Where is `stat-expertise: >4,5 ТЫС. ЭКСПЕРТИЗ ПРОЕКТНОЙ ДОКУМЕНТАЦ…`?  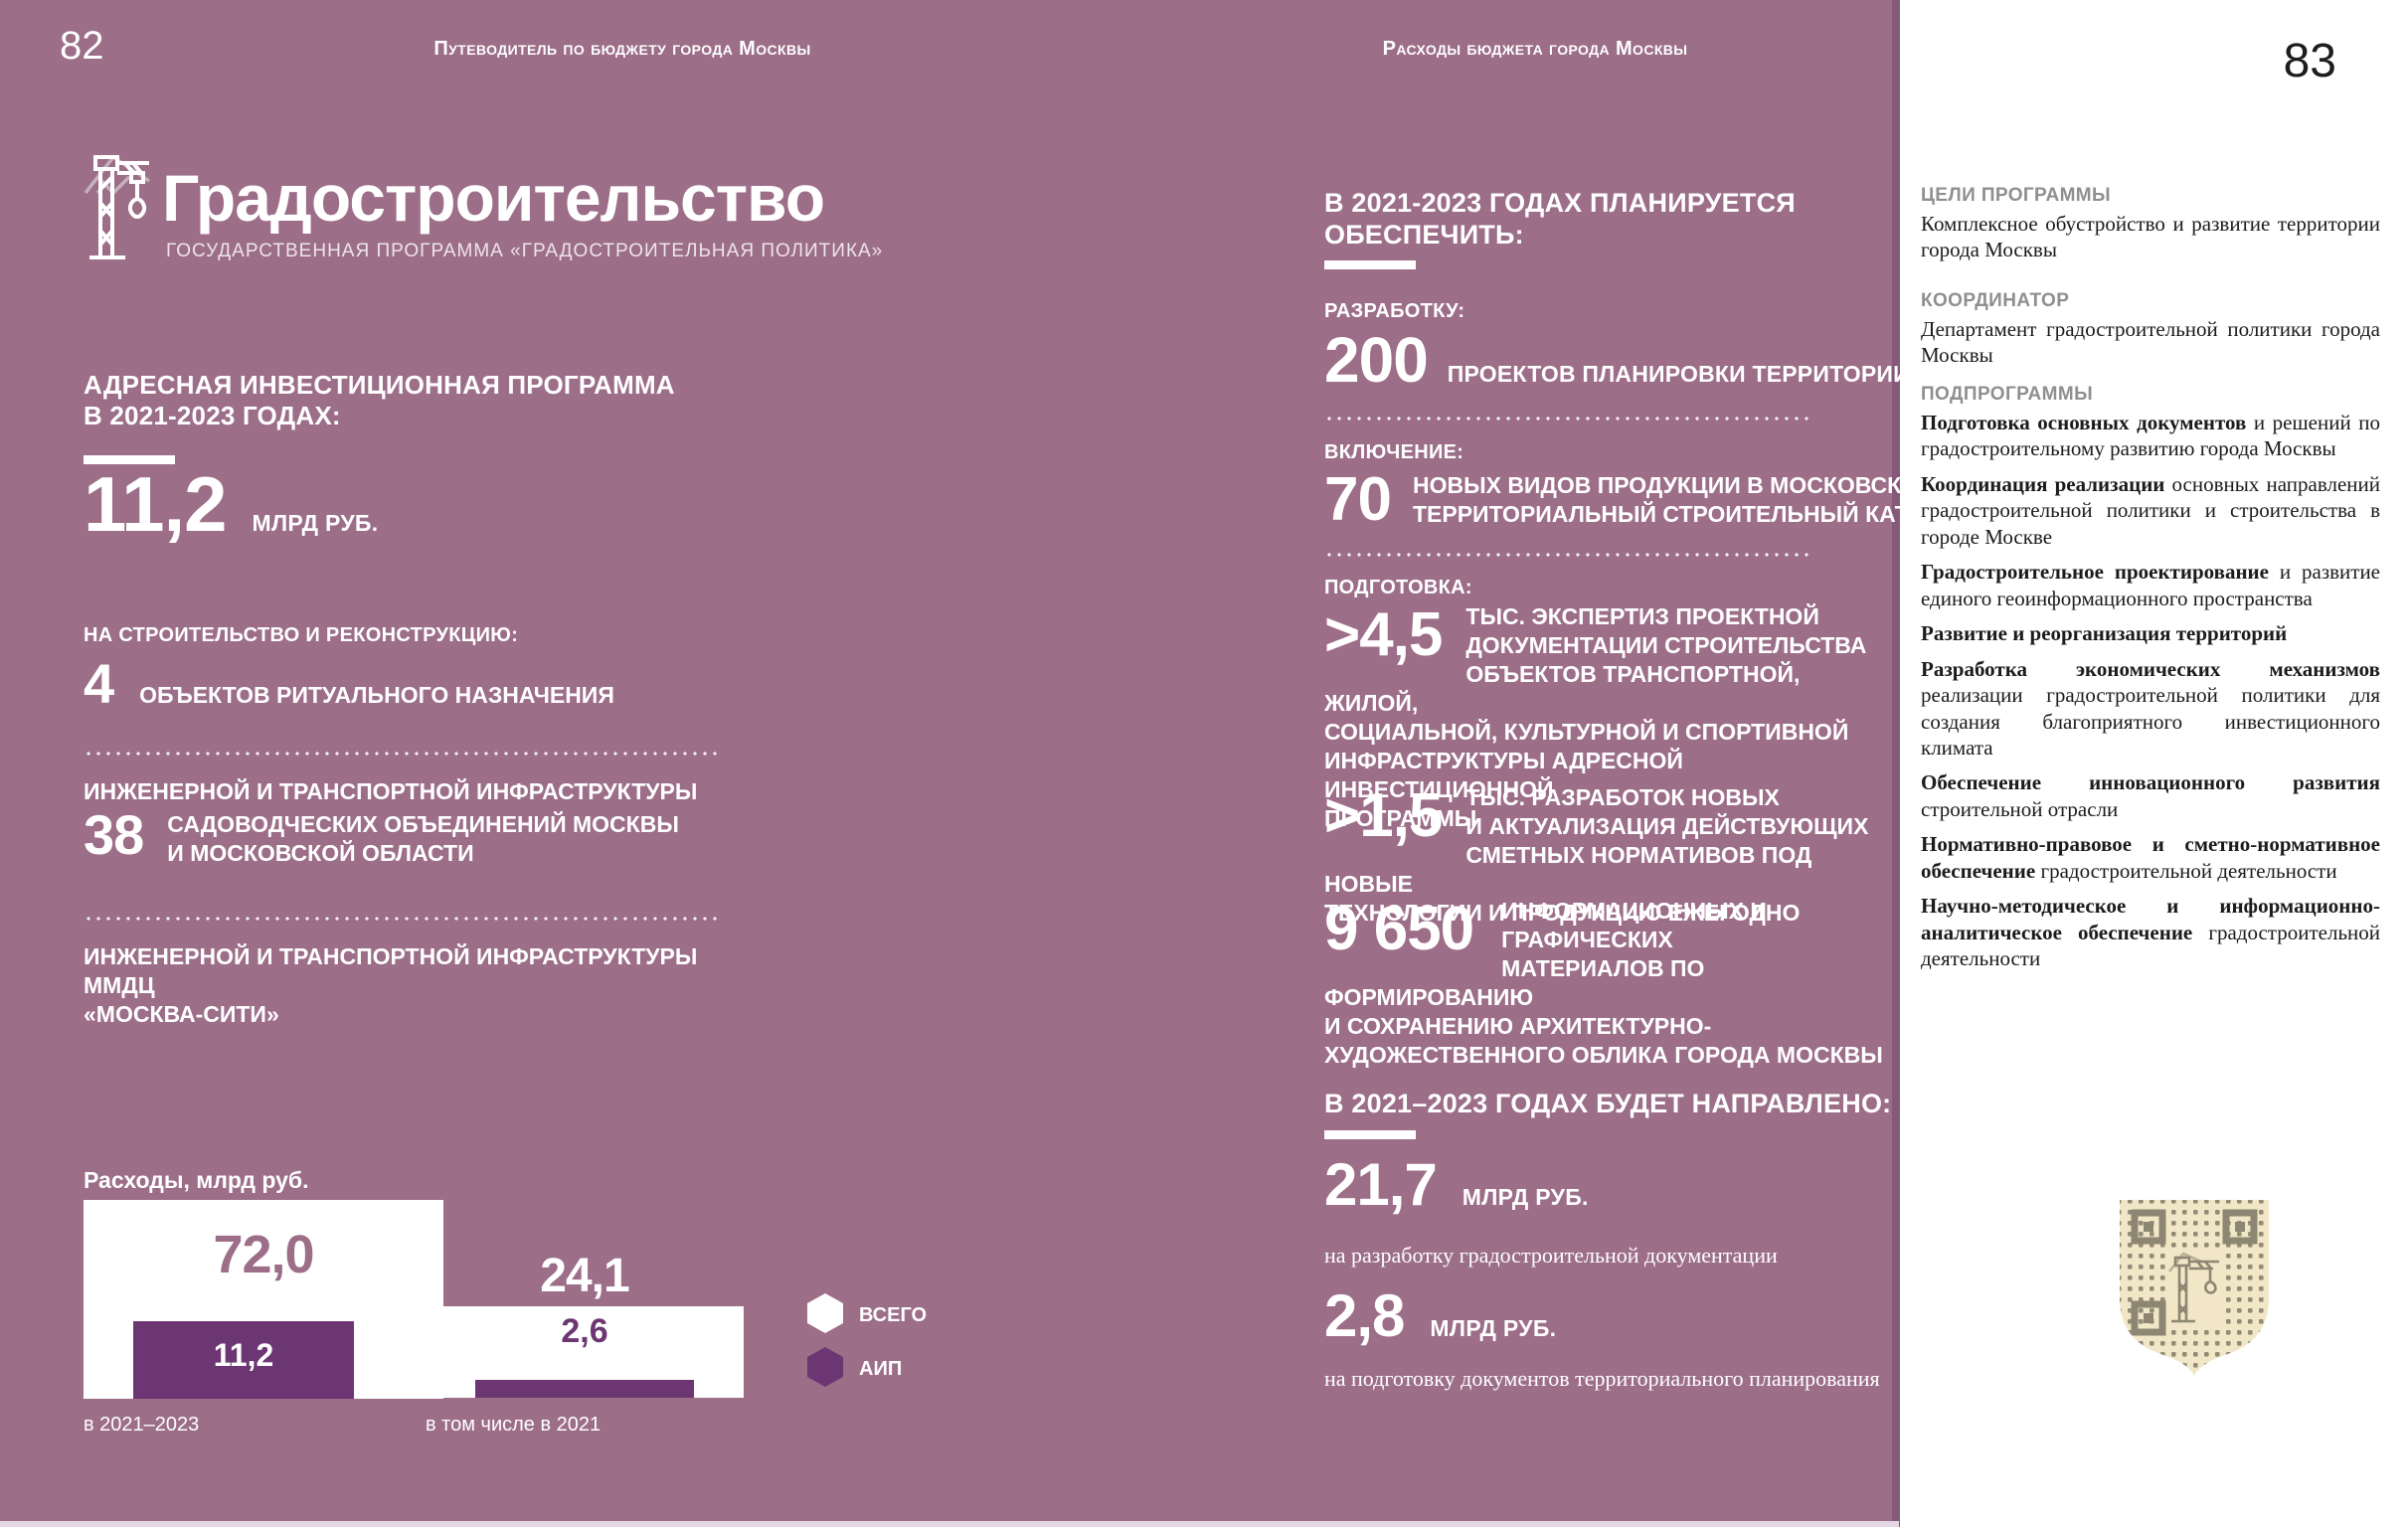
stat-expertise: >4,5 ТЫС. ЭКСПЕРТИЗ ПРОЕКТНОЙ ДОКУМЕНТАЦ… is located at coordinates (1610, 717).